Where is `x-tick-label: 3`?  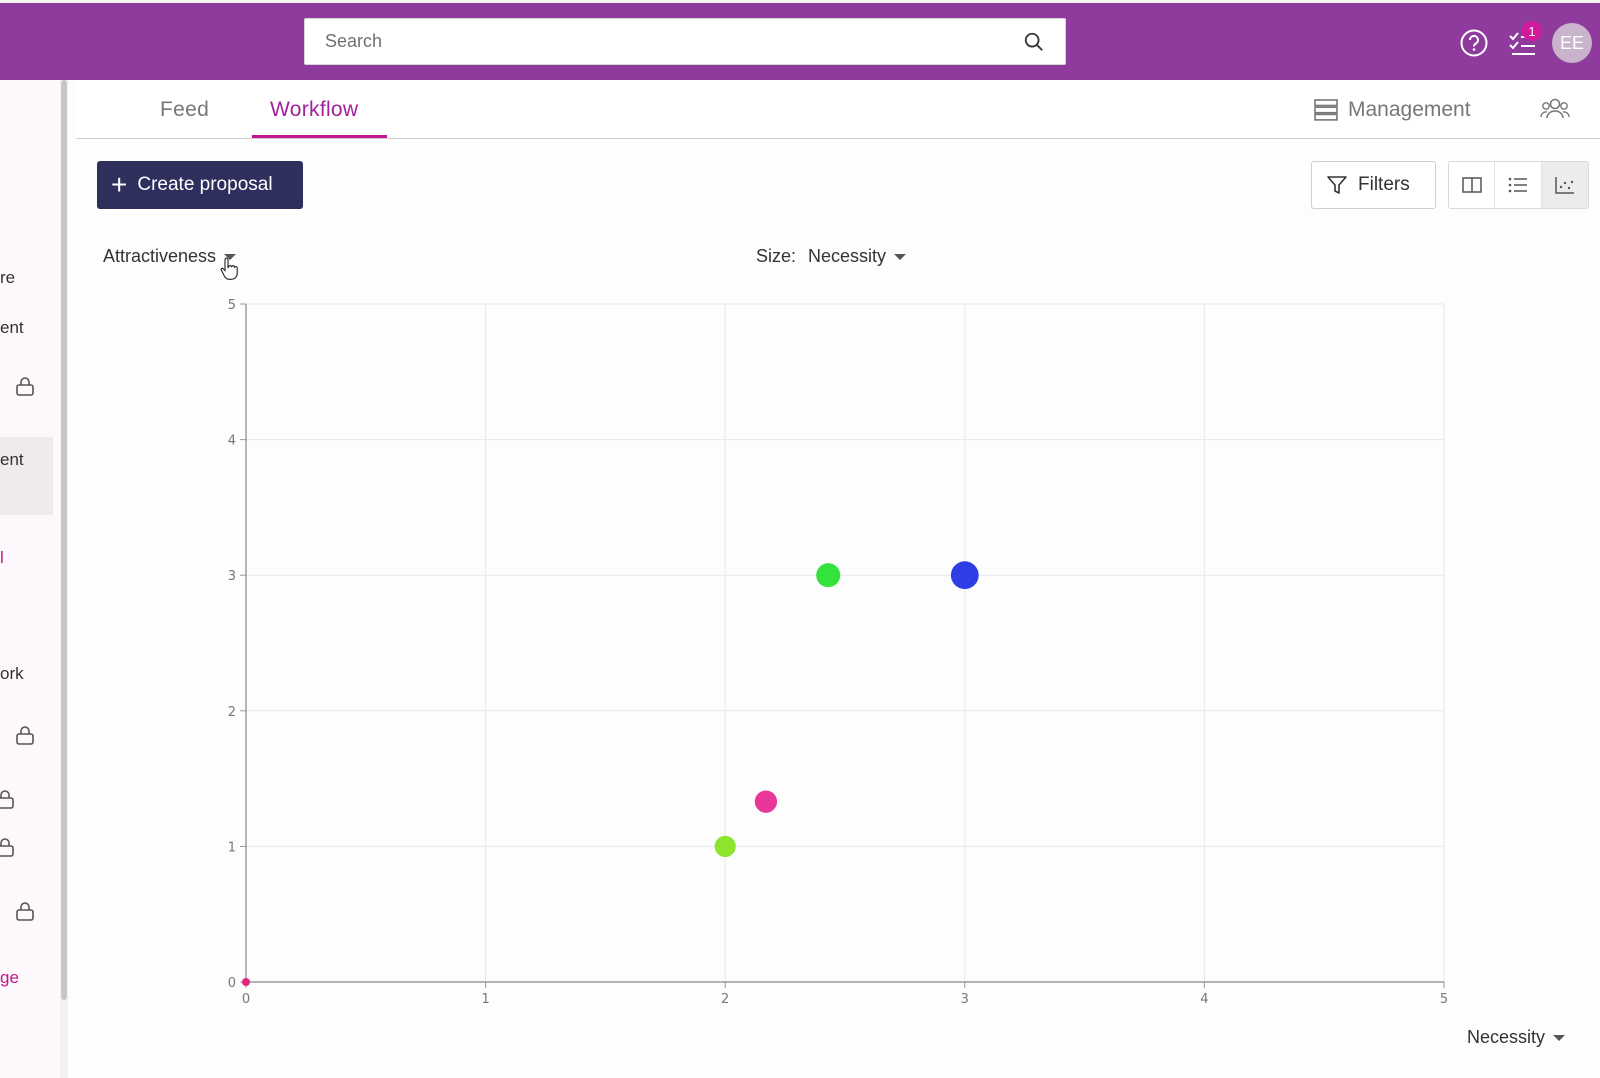 x-tick-label: 3 is located at coordinates (965, 999).